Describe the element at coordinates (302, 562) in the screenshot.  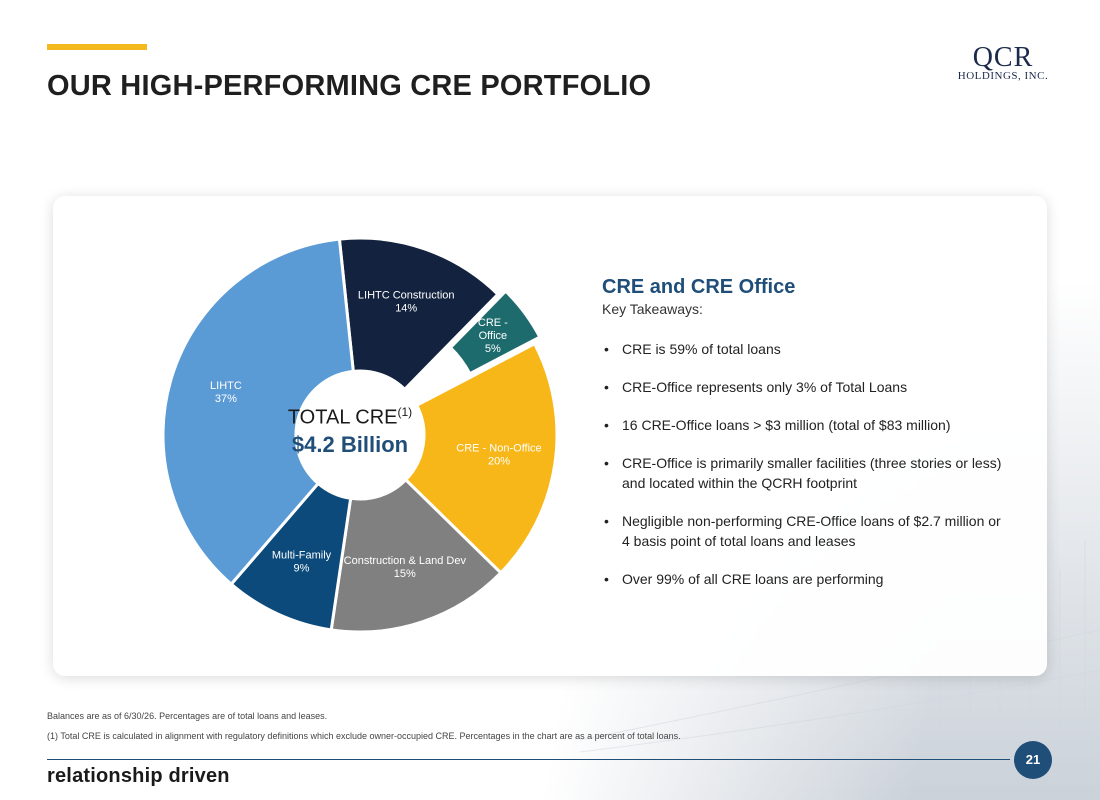
I see `slice-label: Multi-Family 9%` at that location.